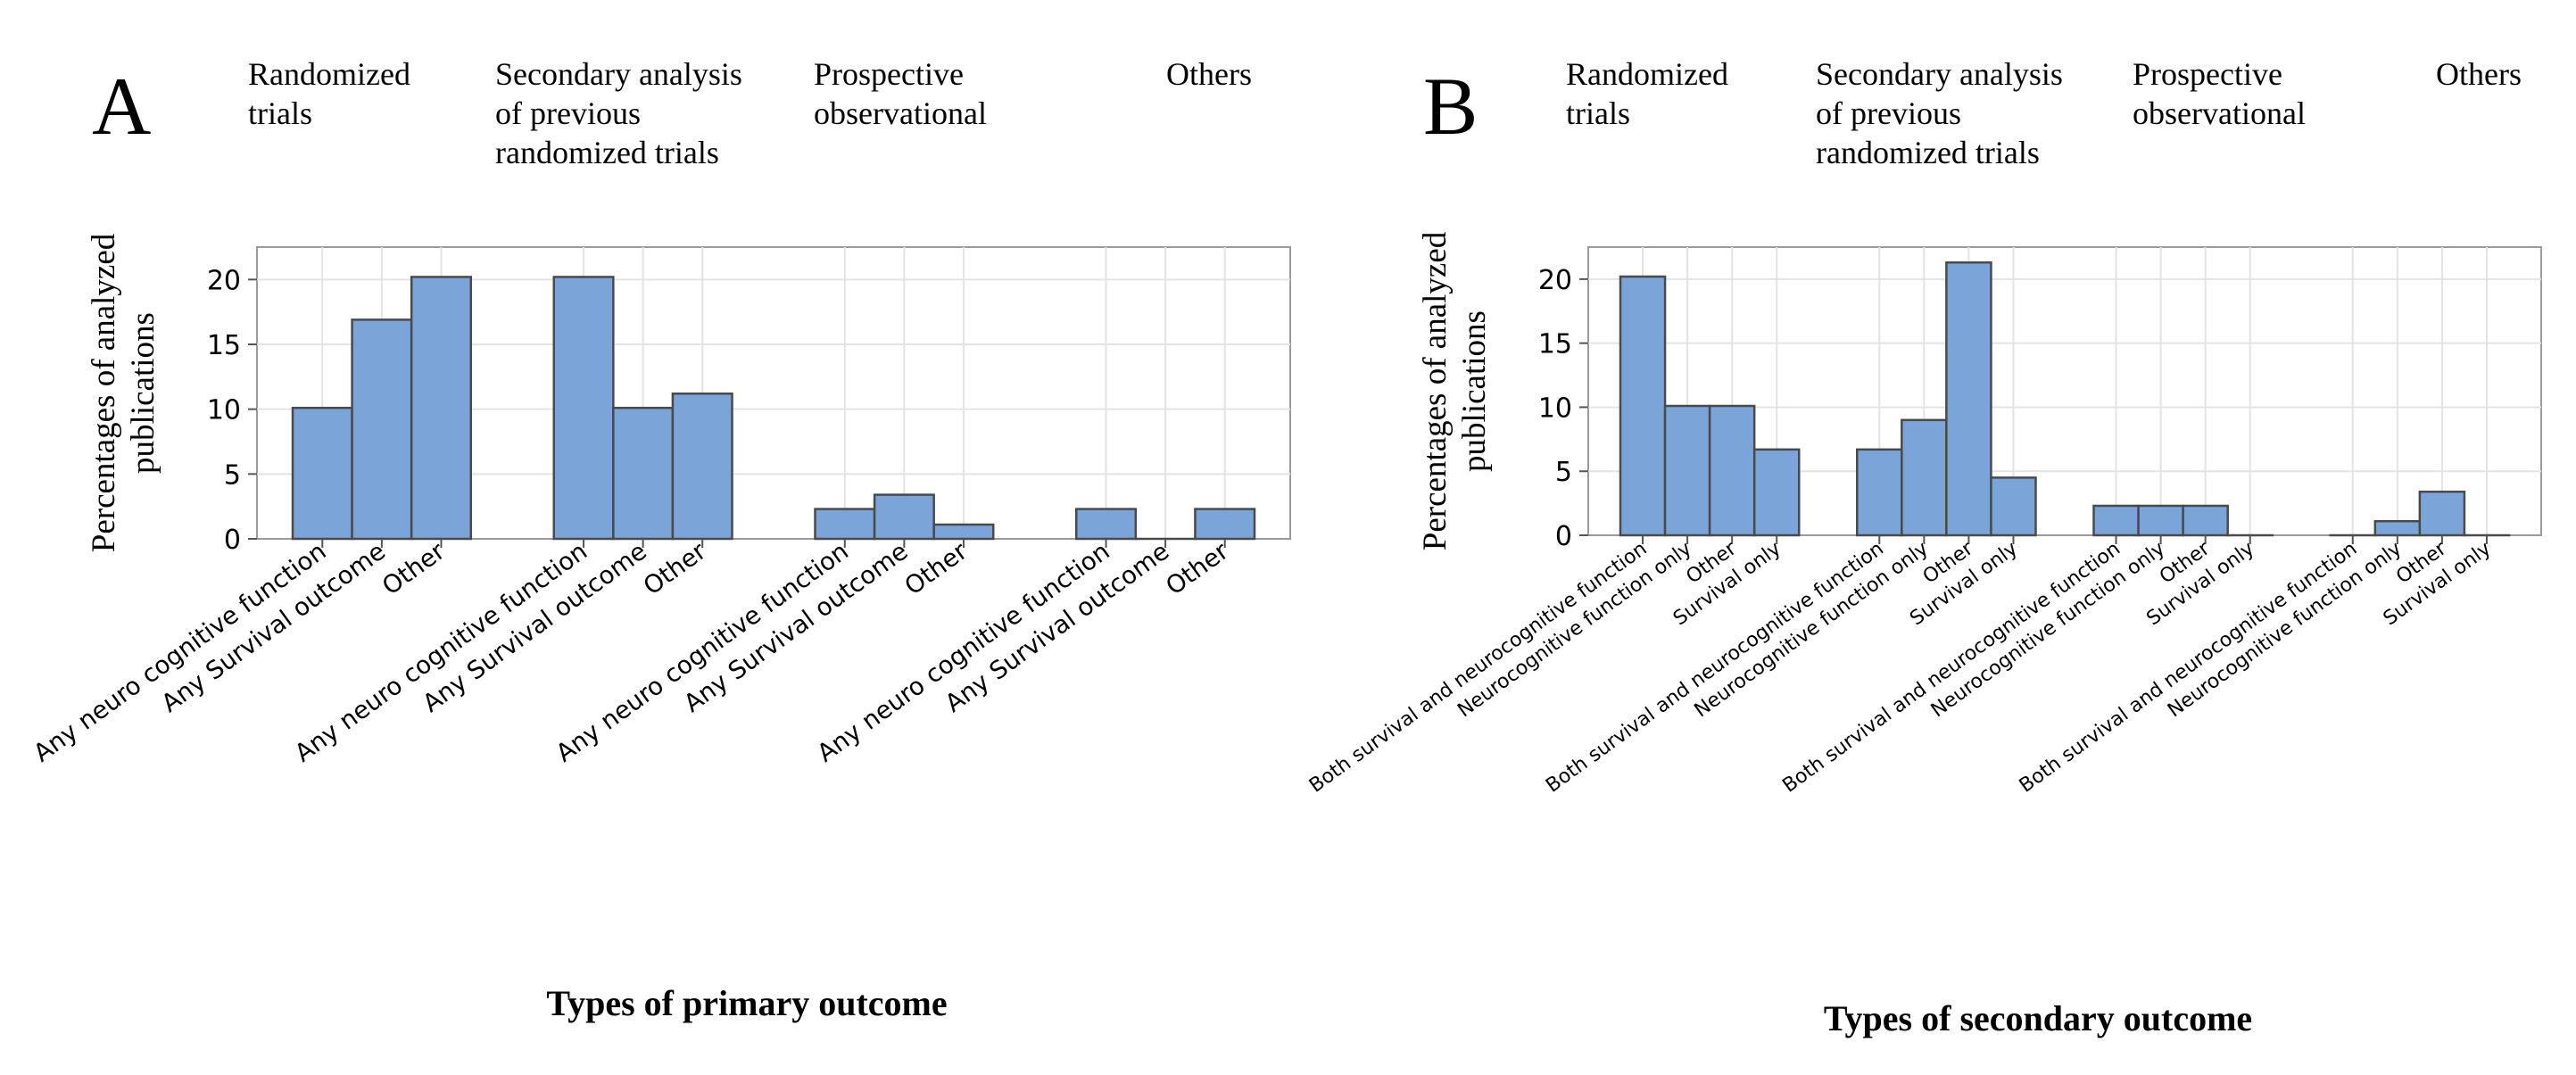  Describe the element at coordinates (122, 107) in the screenshot. I see `panel-letter: A` at that location.